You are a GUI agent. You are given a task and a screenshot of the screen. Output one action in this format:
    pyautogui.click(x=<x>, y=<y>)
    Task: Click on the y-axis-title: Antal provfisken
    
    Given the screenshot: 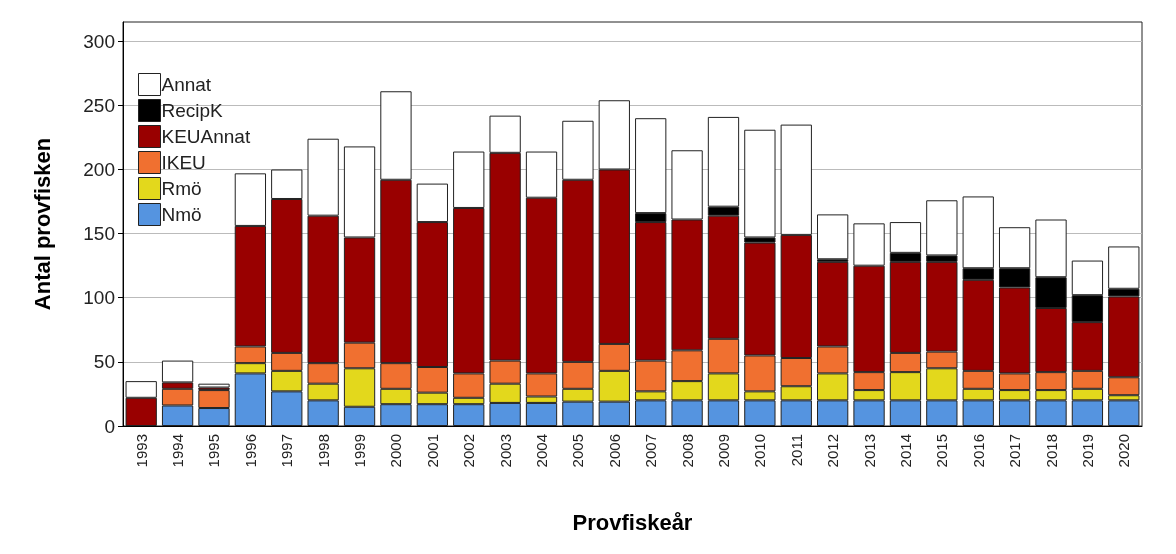 What is the action you would take?
    pyautogui.click(x=42, y=224)
    